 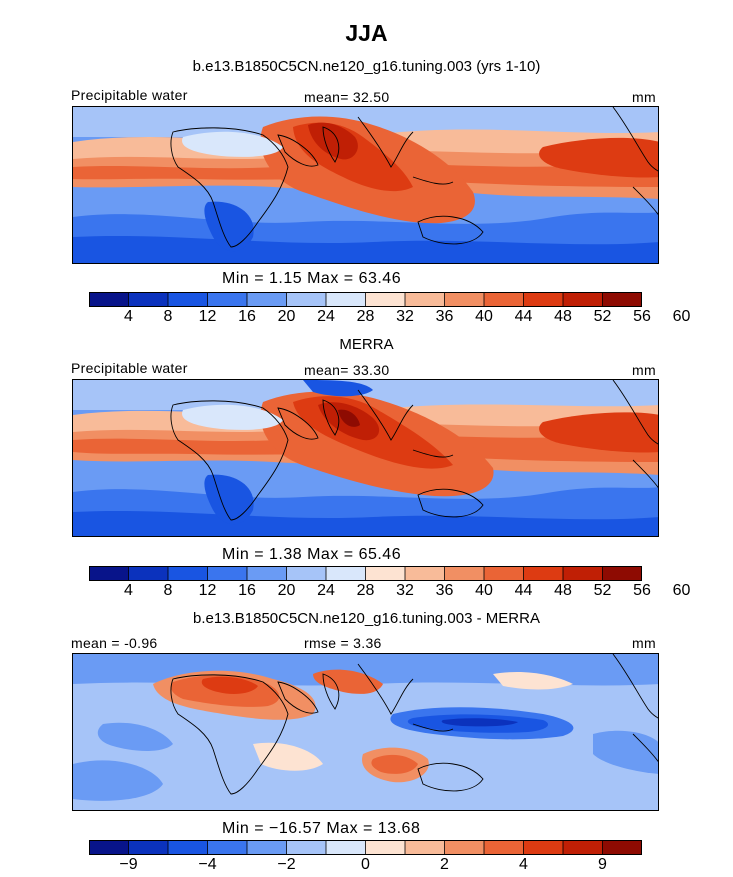 What do you see at coordinates (312, 278) in the screenshot?
I see `panel-1-minmax: Min = 1.15 Max = 63.46` at bounding box center [312, 278].